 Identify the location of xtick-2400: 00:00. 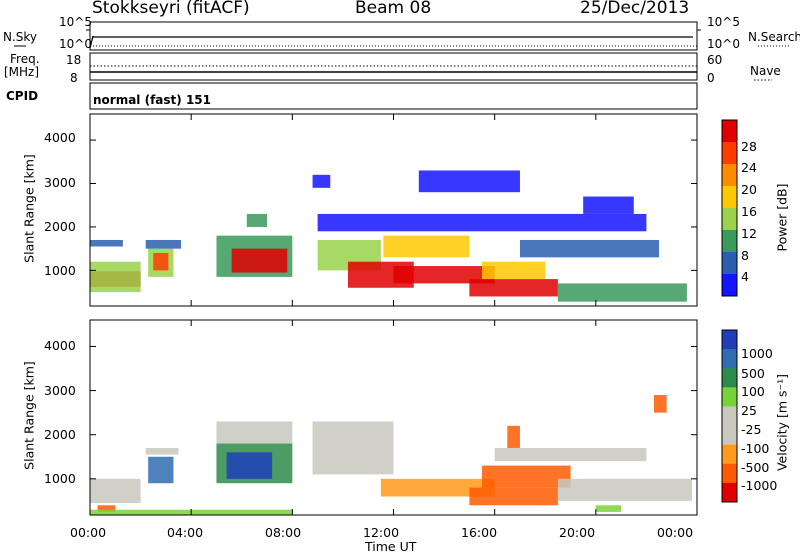
(675, 532).